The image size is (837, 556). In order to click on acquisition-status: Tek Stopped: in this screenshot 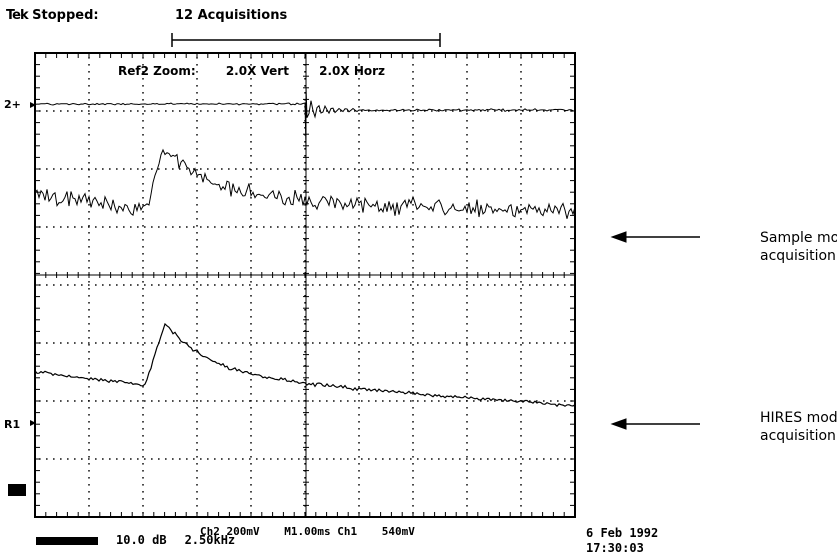, I will do `click(52, 15)`.